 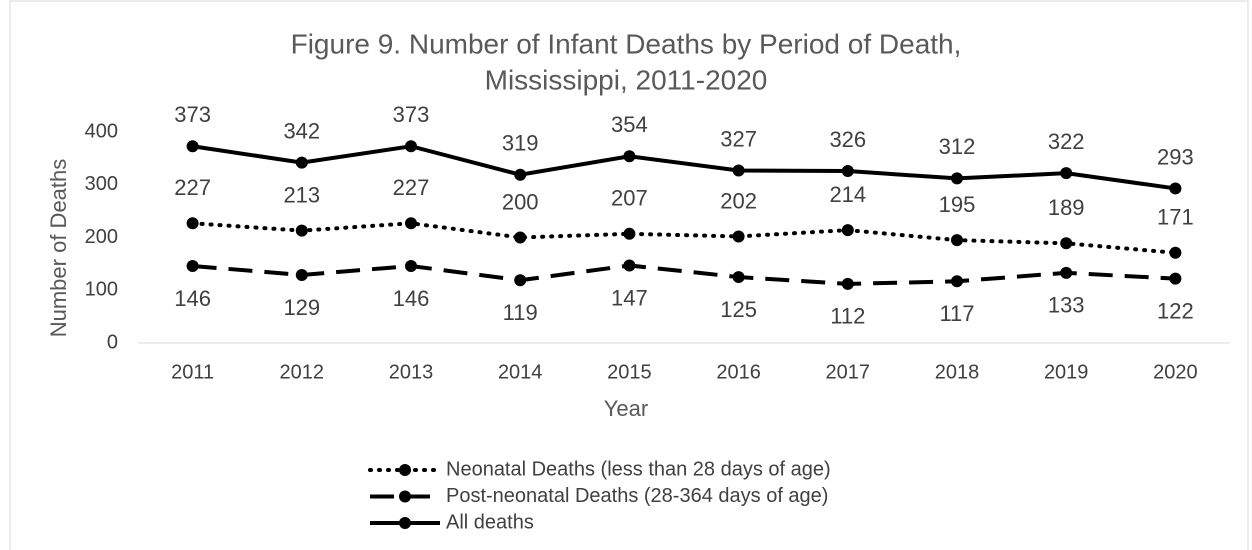 What do you see at coordinates (101, 290) in the screenshot?
I see `y-tick-label: 100` at bounding box center [101, 290].